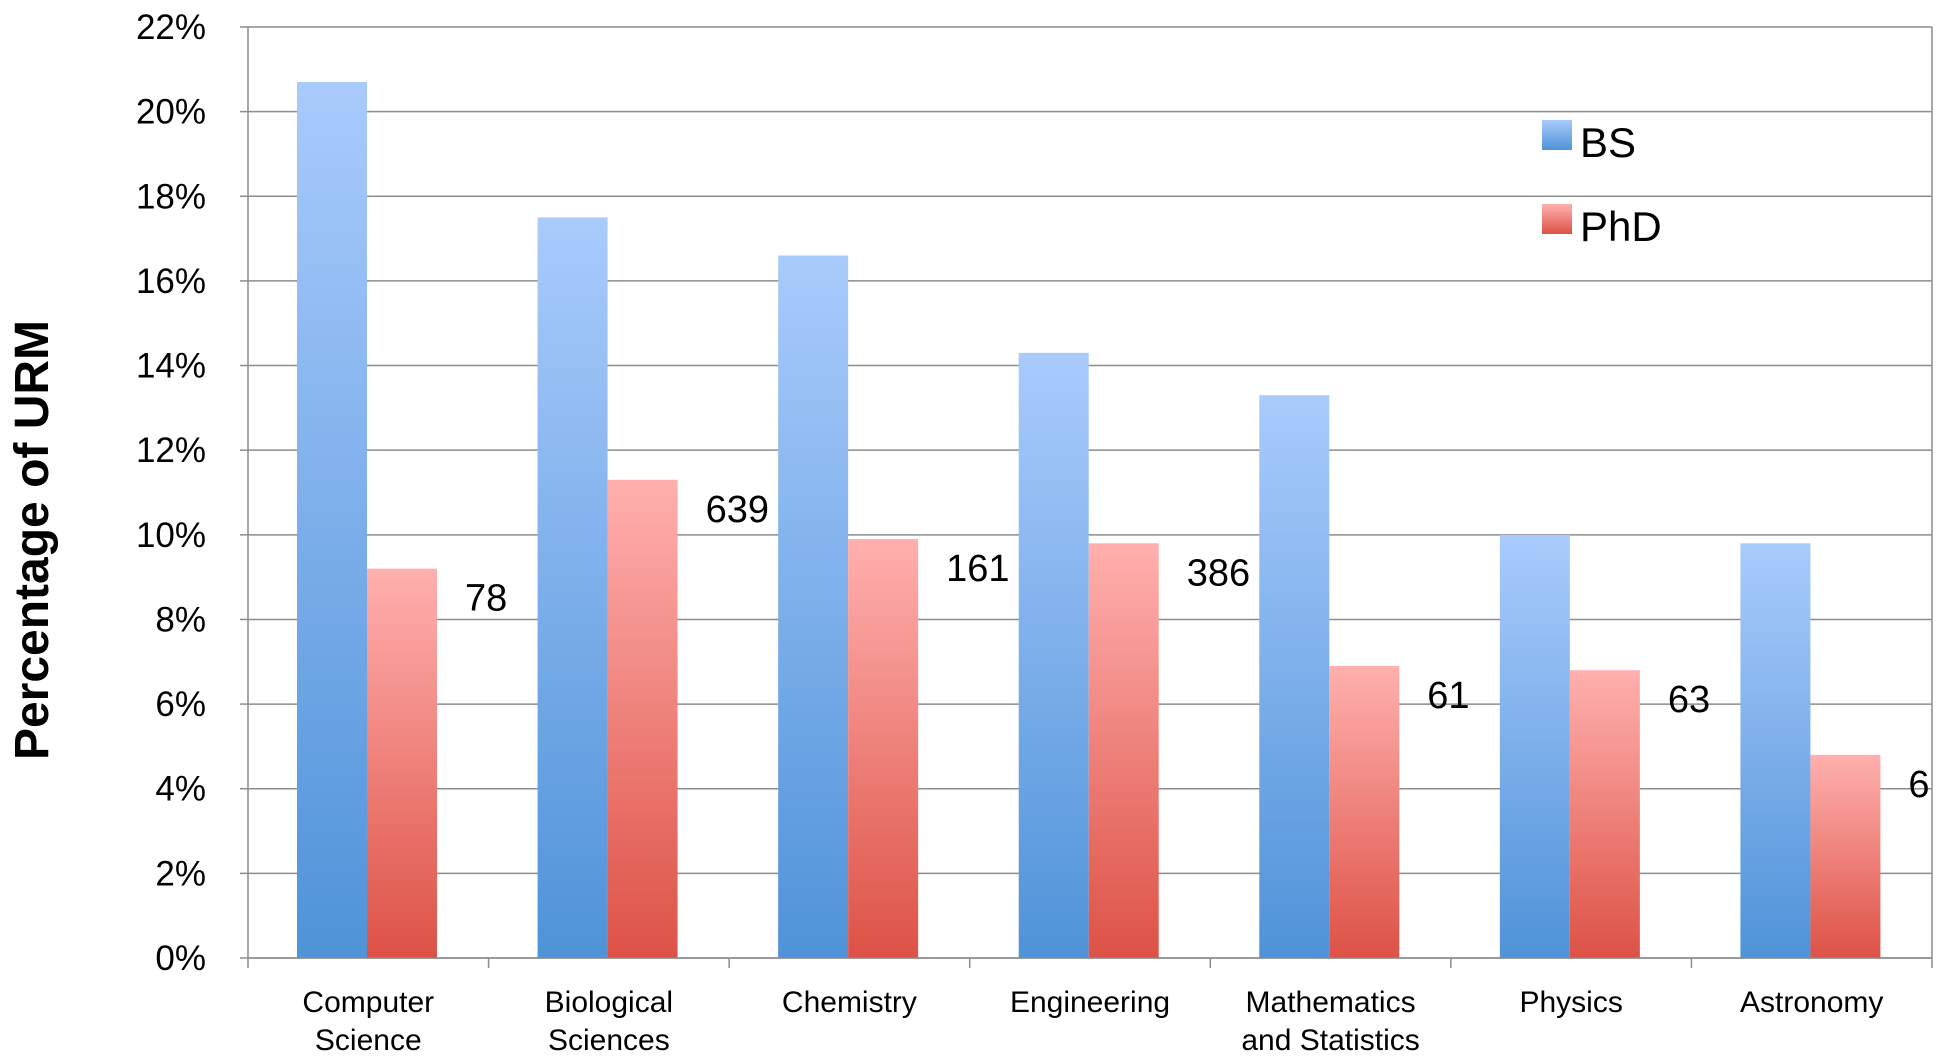 The image size is (1941, 1059). Describe the element at coordinates (1621, 226) in the screenshot. I see `legend-label-phd: PhD` at that location.